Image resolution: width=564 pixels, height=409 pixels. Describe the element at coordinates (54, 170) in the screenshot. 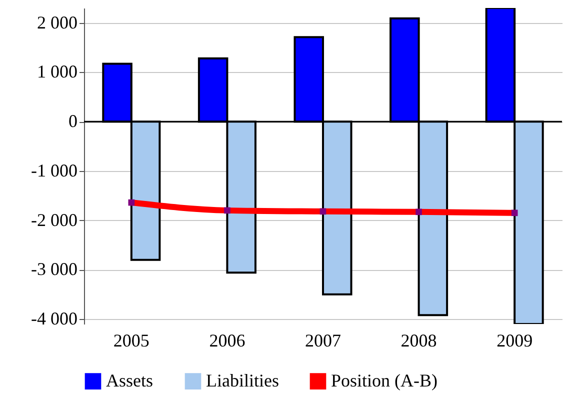

I see `y-tick-label: -1 000` at that location.